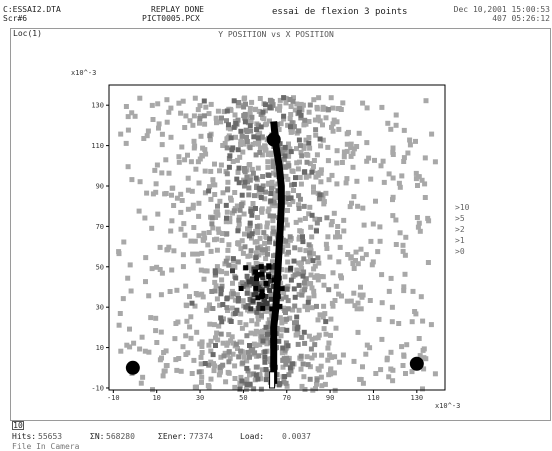 The height and width of the screenshot is (451, 552). Describe the element at coordinates (97, 436) in the screenshot. I see `sum-n-label: ΣN:` at that location.